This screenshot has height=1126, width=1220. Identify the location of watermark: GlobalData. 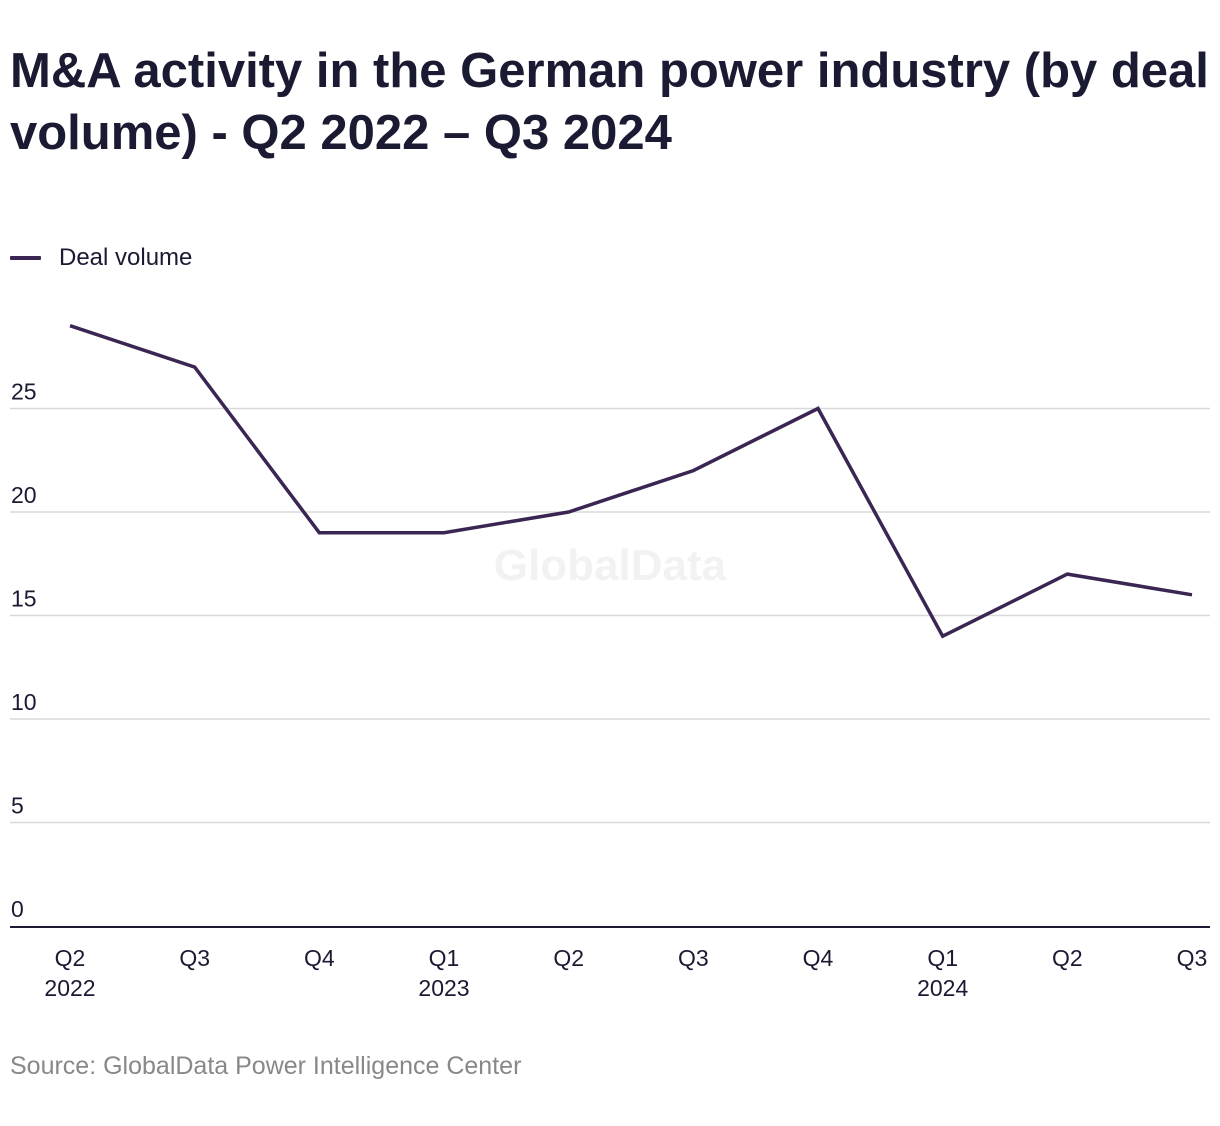
(610, 565).